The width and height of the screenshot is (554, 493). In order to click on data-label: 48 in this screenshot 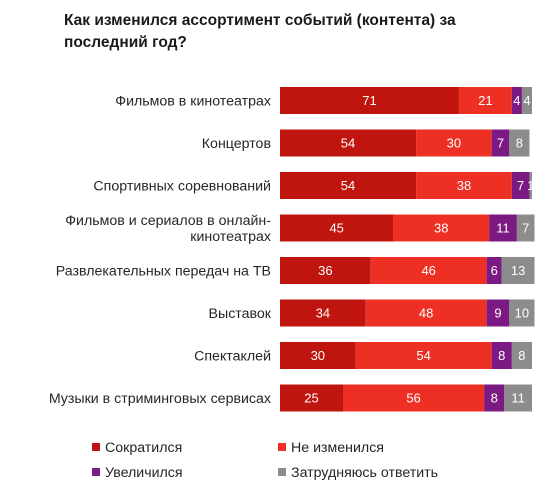, I will do `click(426, 313)`.